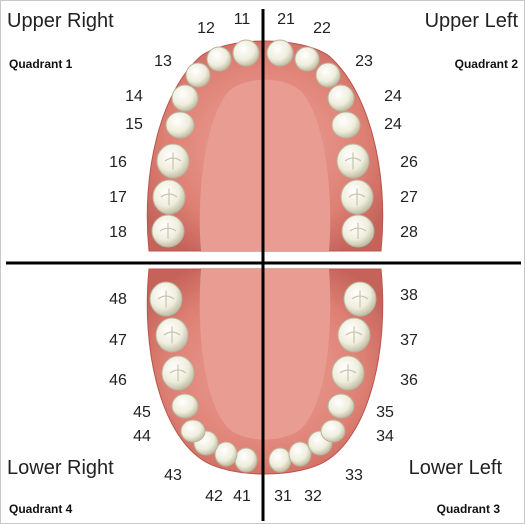 This screenshot has height=524, width=525. What do you see at coordinates (173, 475) in the screenshot?
I see `tooth-number-lr-3: 43` at bounding box center [173, 475].